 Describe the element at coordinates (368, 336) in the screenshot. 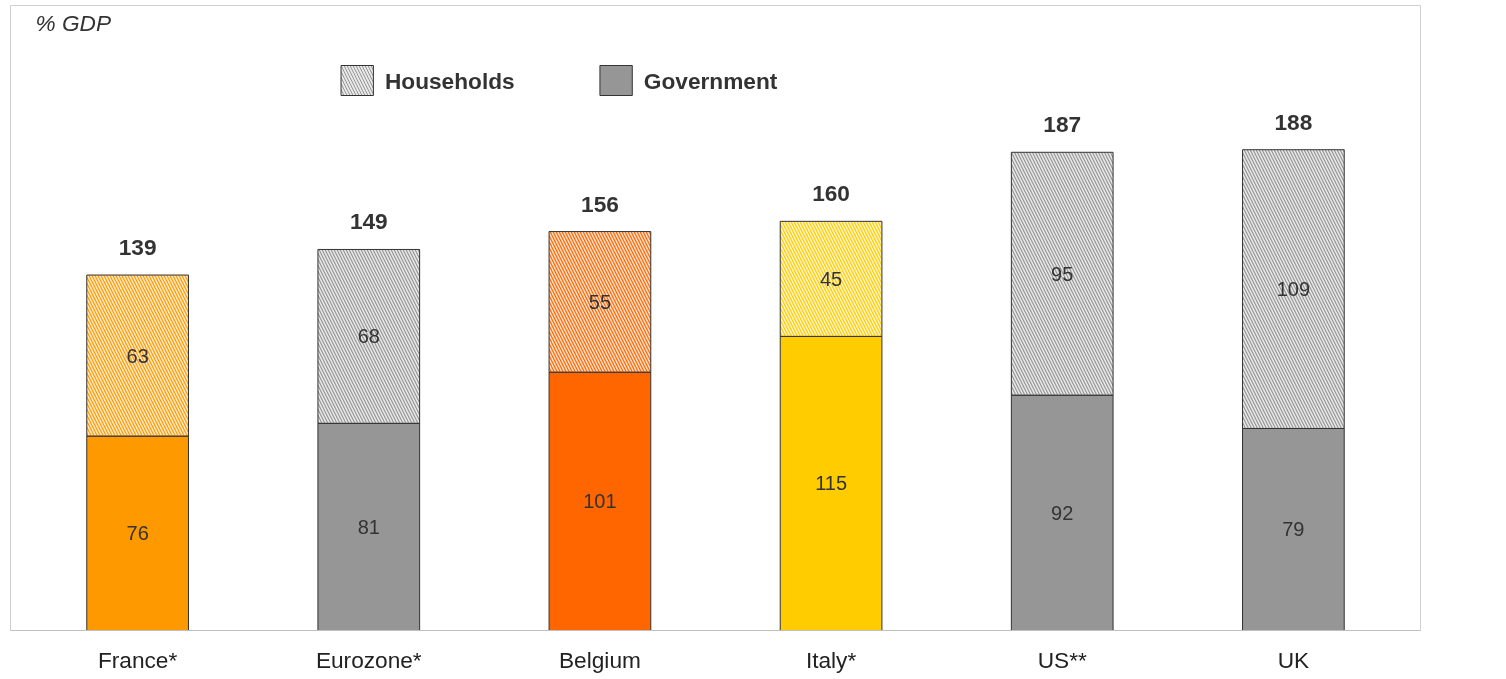

I see `data-label: 68` at that location.